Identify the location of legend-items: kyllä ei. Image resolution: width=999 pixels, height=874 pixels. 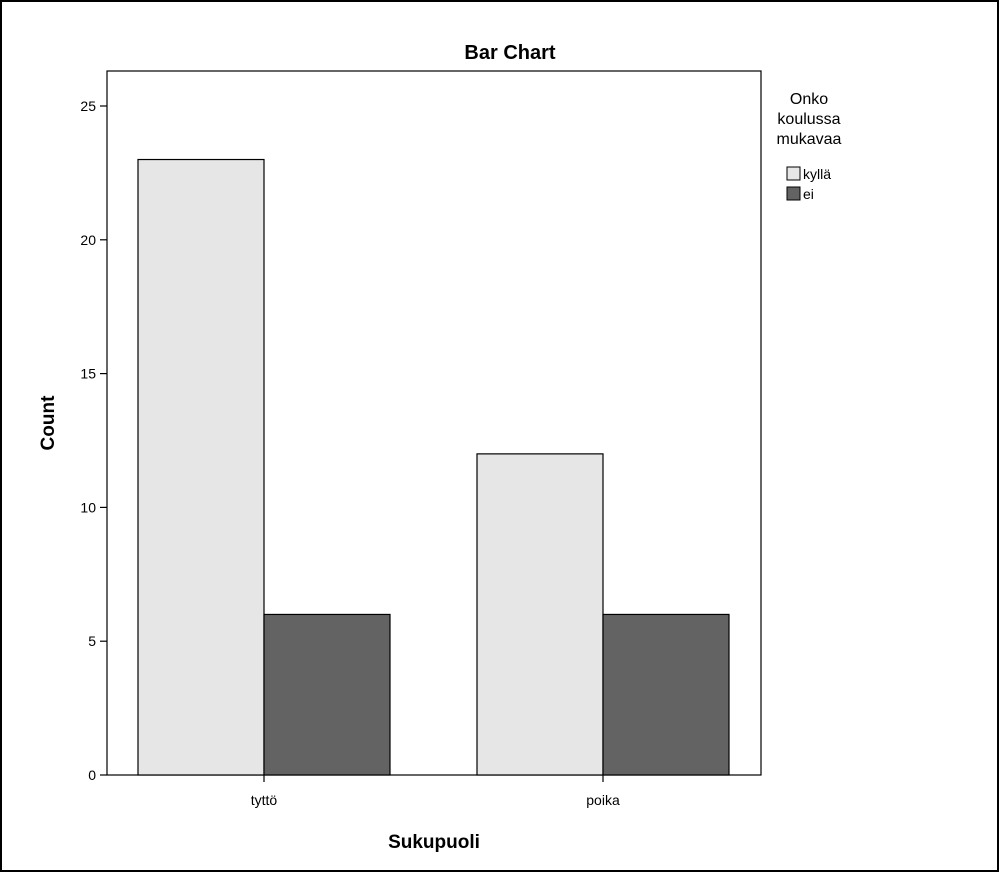
(808, 184).